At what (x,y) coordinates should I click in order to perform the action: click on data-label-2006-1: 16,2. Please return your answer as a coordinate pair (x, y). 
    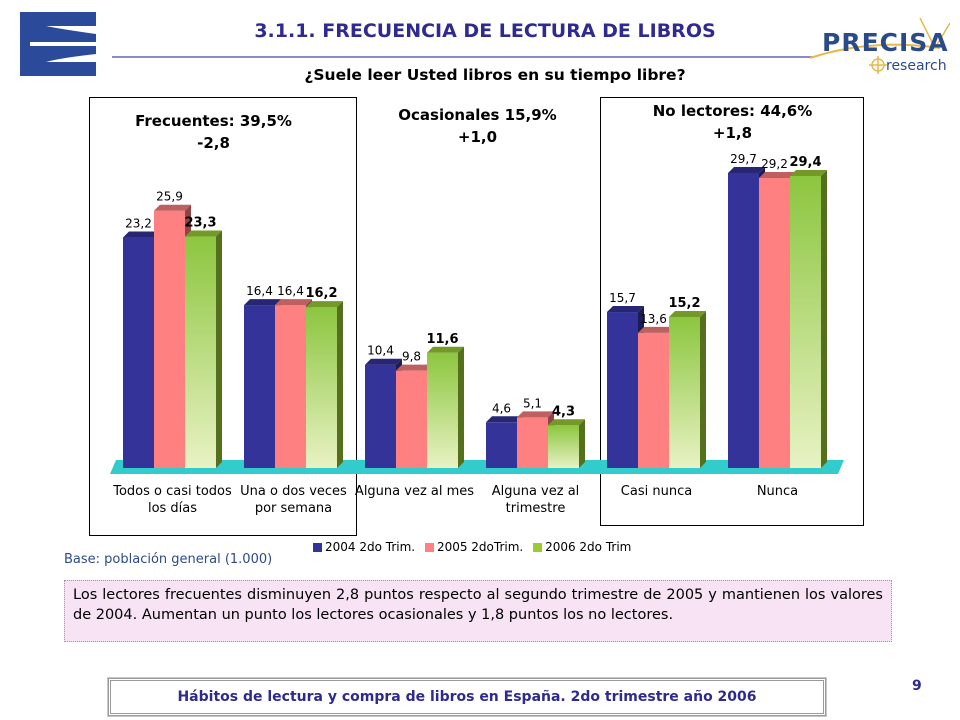
    Looking at the image, I should click on (321, 293).